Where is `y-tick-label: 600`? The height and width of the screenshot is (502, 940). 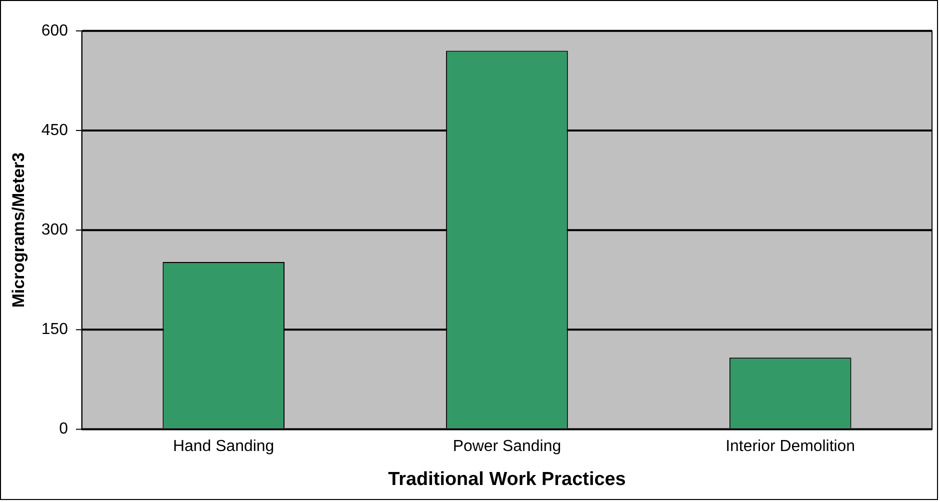
y-tick-label: 600 is located at coordinates (54, 31).